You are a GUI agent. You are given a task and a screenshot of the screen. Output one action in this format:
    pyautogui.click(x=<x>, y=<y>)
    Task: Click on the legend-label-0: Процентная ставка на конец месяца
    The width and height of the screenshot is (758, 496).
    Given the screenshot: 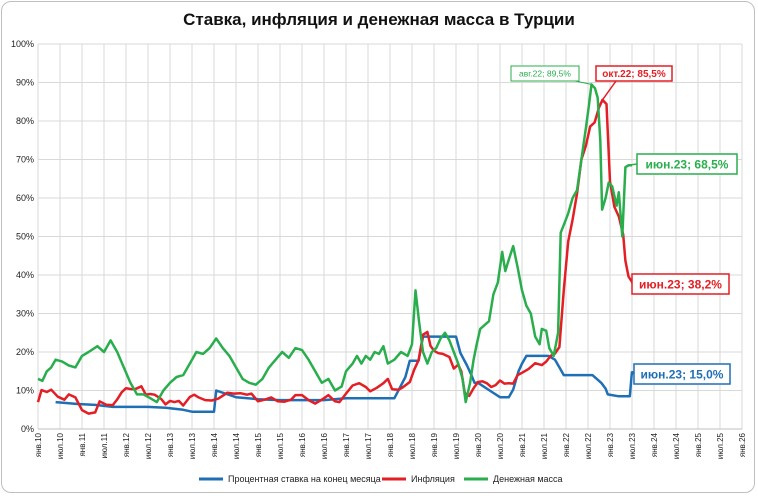 What is the action you would take?
    pyautogui.click(x=304, y=479)
    